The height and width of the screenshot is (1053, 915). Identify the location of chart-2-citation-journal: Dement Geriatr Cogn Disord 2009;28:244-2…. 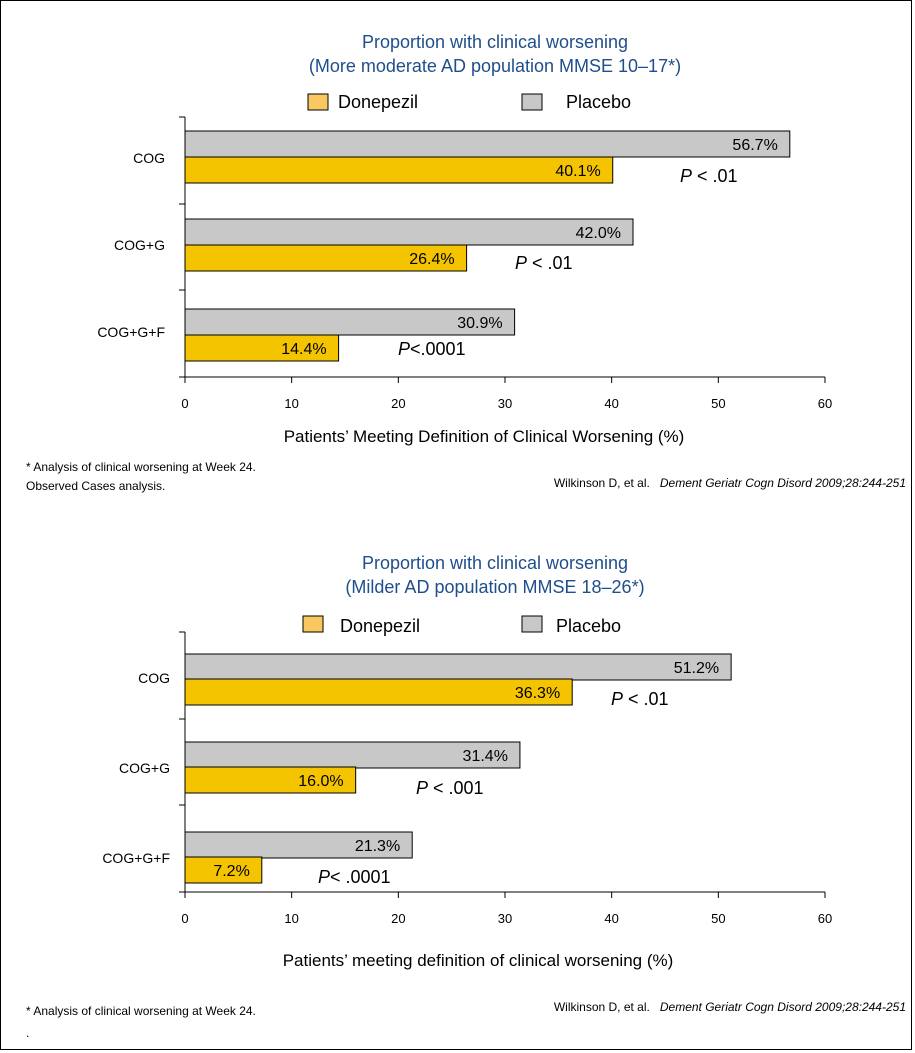
(783, 1007).